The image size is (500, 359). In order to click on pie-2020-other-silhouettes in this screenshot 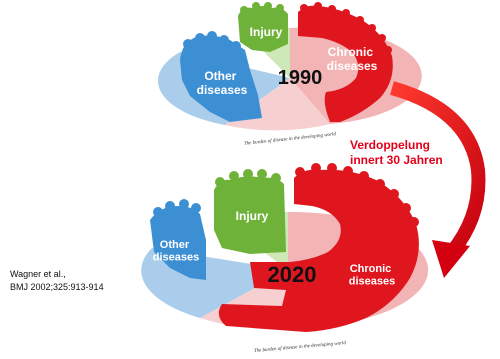, I will do `click(178, 239)`.